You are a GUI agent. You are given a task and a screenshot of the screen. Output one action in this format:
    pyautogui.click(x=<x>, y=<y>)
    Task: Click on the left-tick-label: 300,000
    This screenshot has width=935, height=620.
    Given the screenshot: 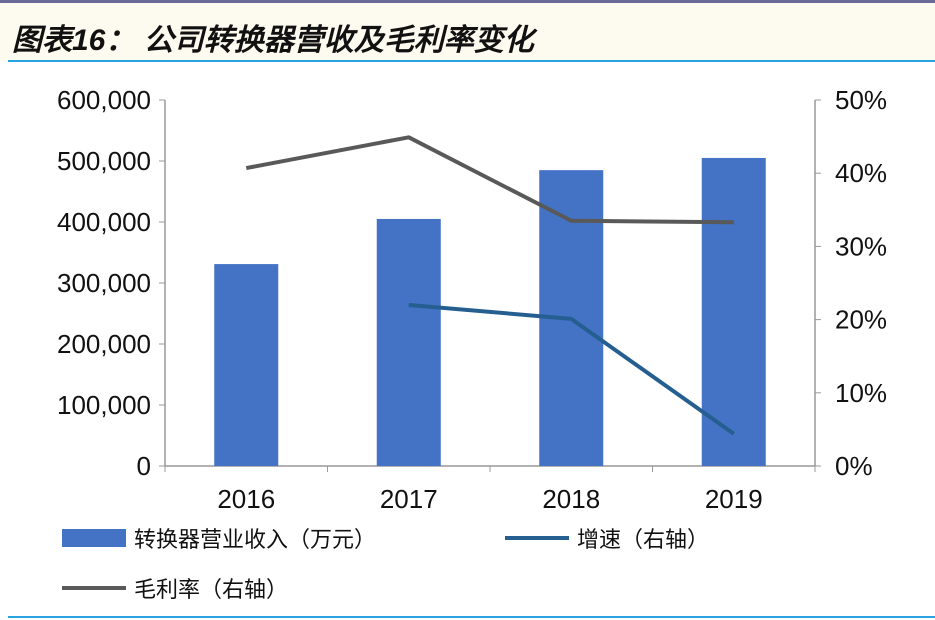 What is the action you would take?
    pyautogui.click(x=104, y=283)
    